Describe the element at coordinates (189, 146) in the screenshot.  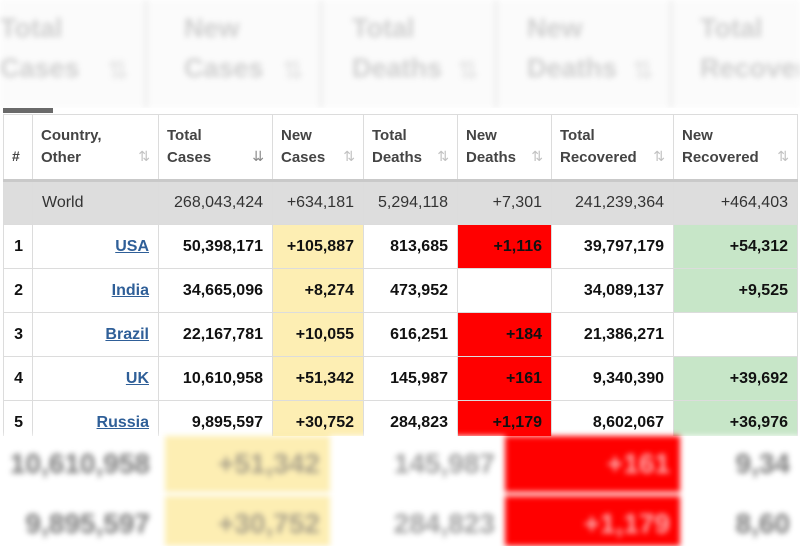
I see `header-label: Total Cases` at that location.